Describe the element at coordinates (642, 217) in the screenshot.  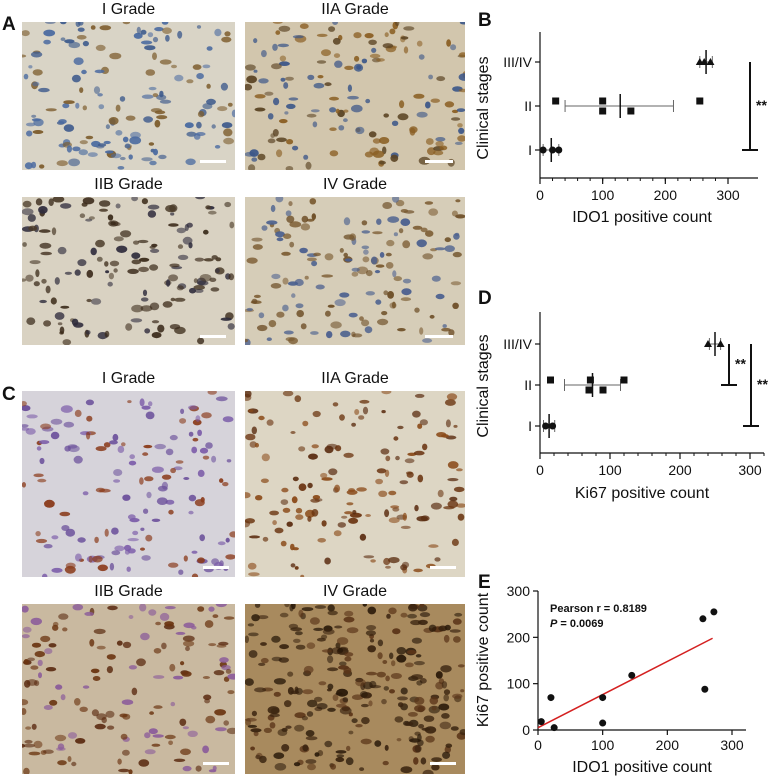
I see `chart-b-xlabel: IDO1 positive count` at that location.